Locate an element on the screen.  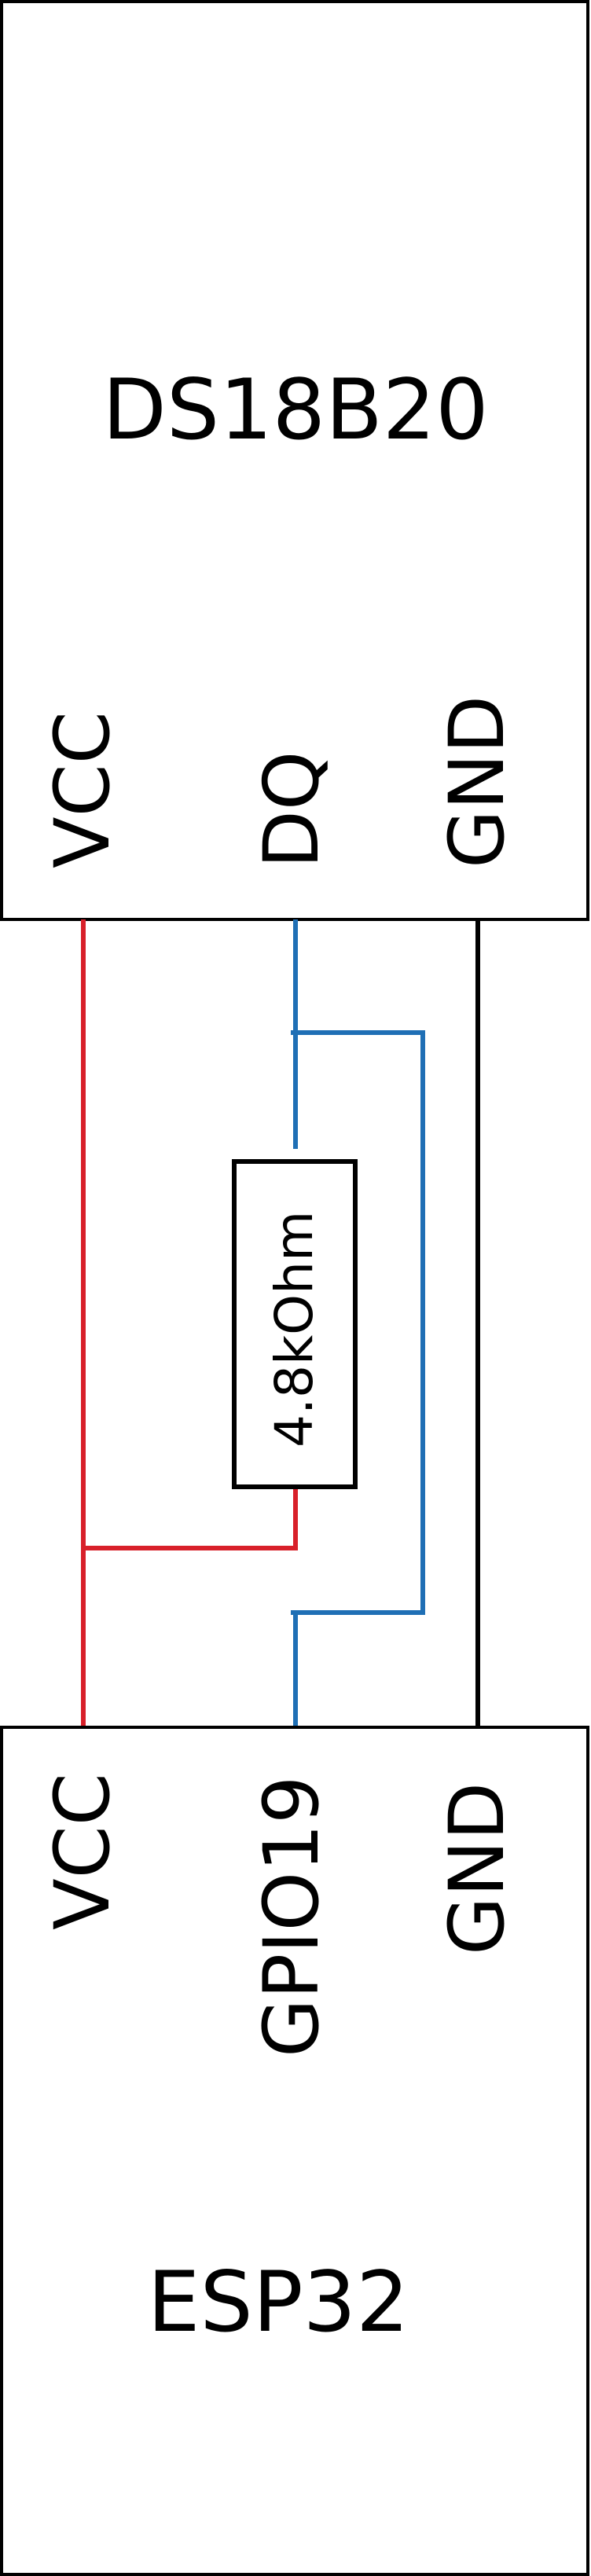
data-wire-loop is located at coordinates (358, 1322).